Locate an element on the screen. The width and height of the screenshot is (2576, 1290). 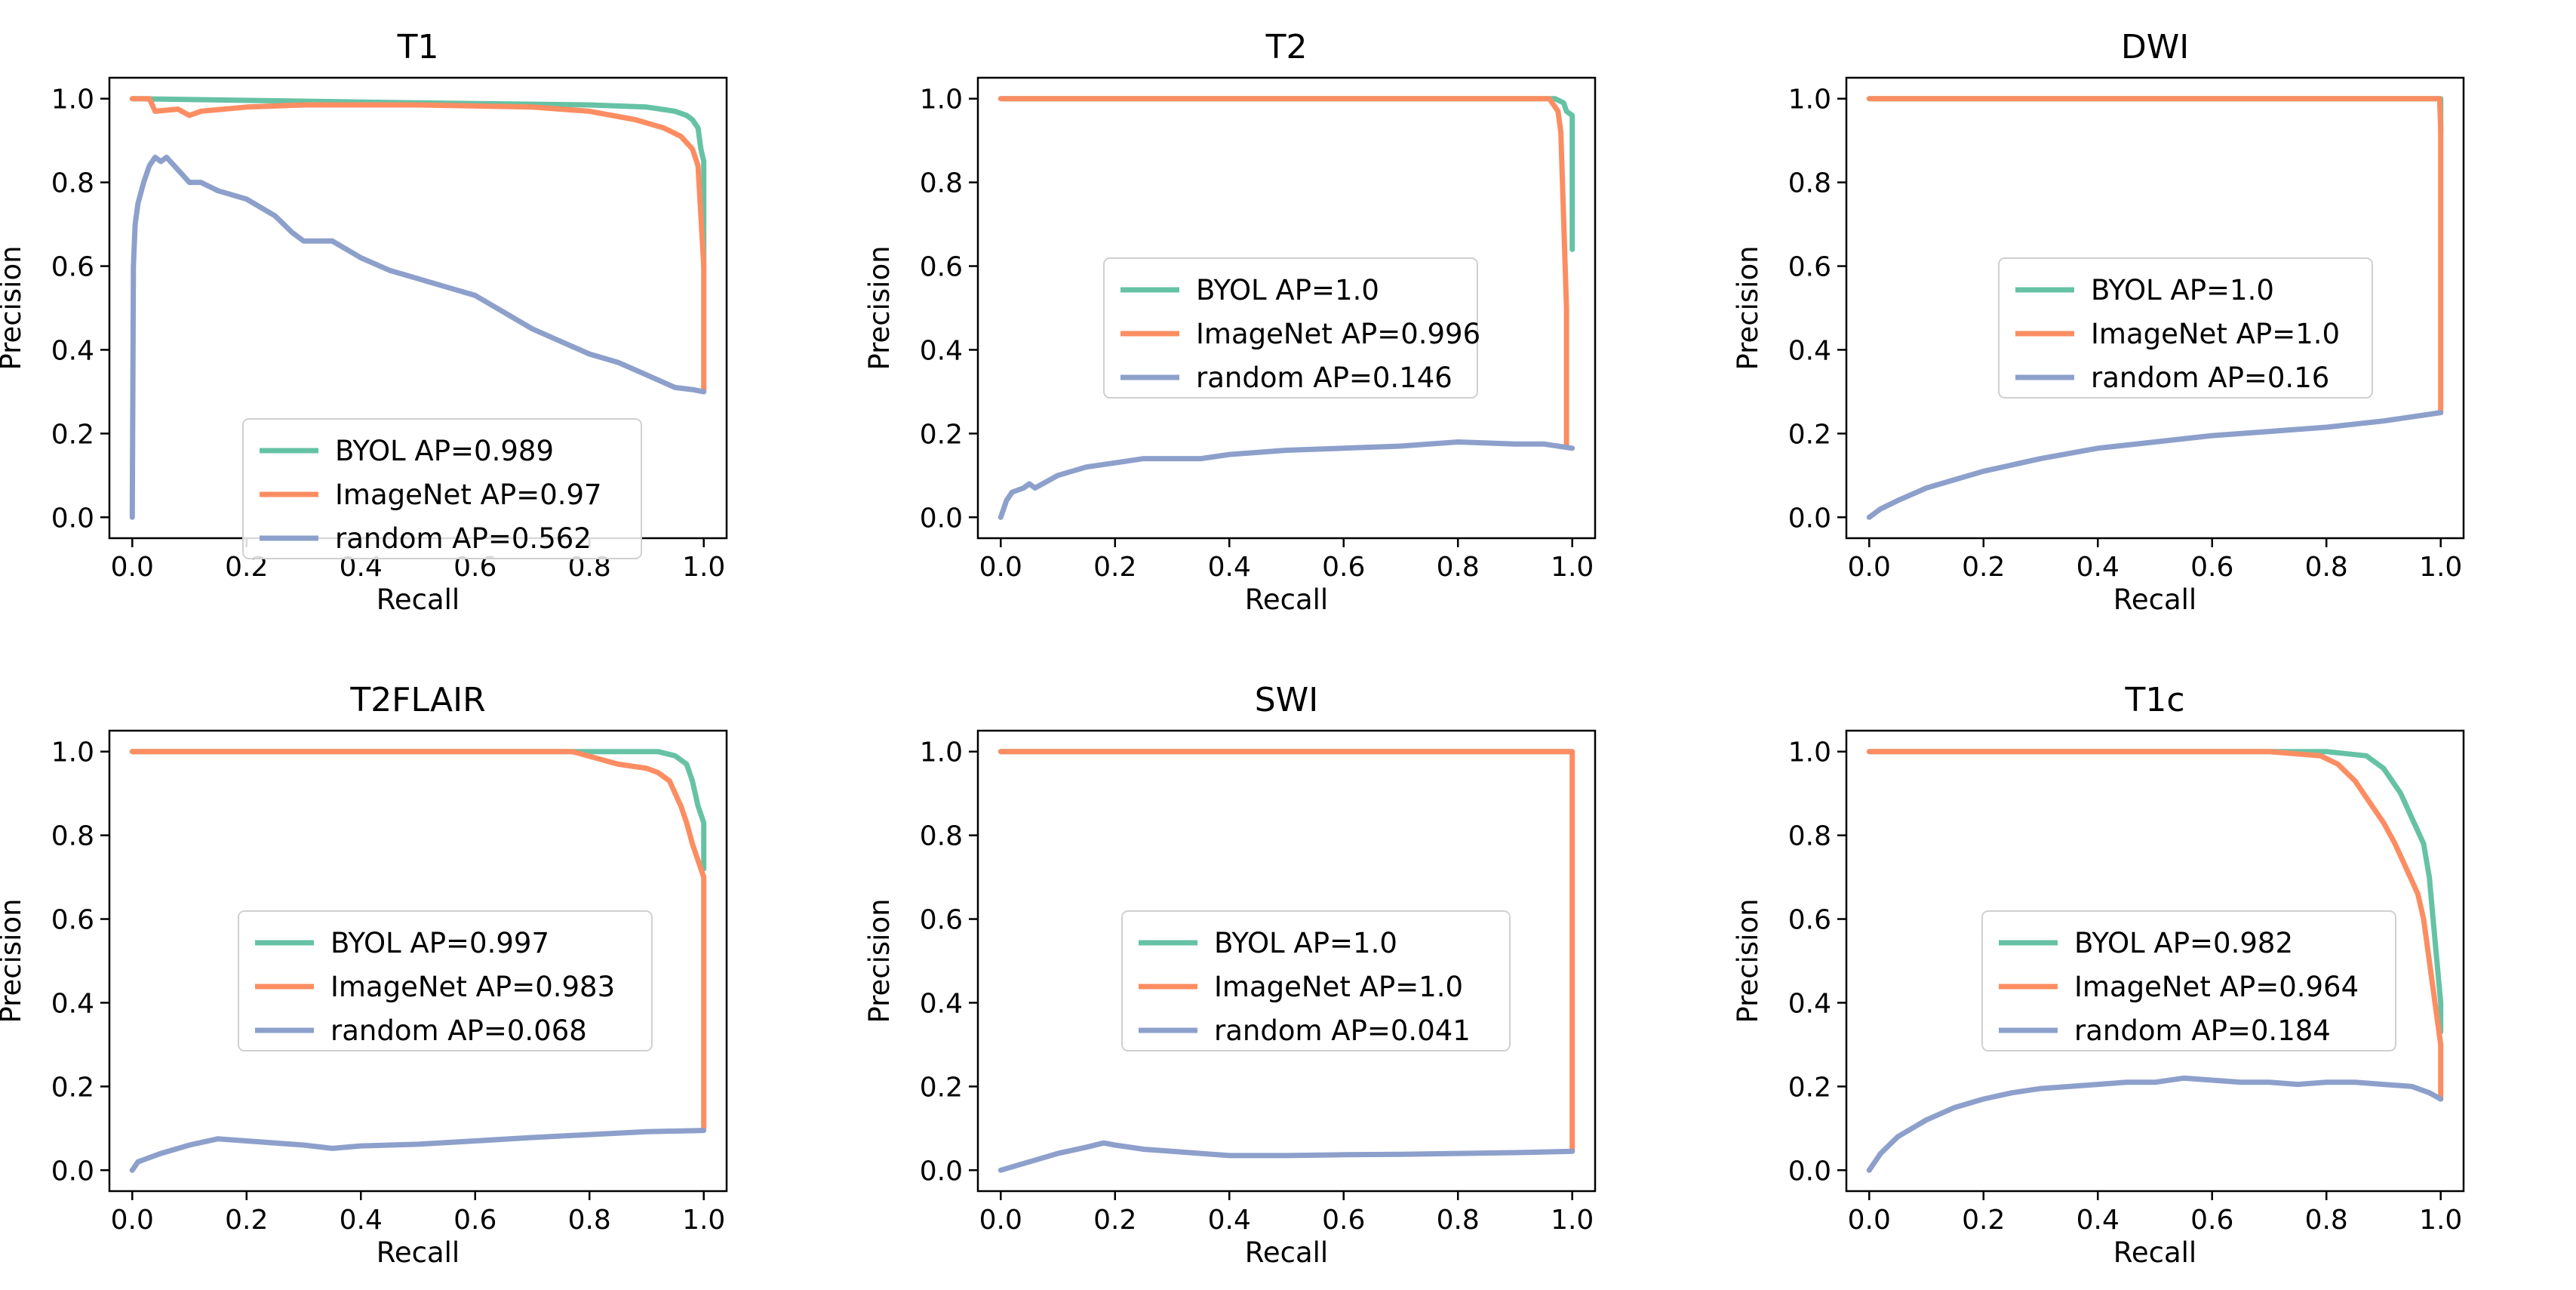
chart-title: T2FLAIR is located at coordinates (417, 700).